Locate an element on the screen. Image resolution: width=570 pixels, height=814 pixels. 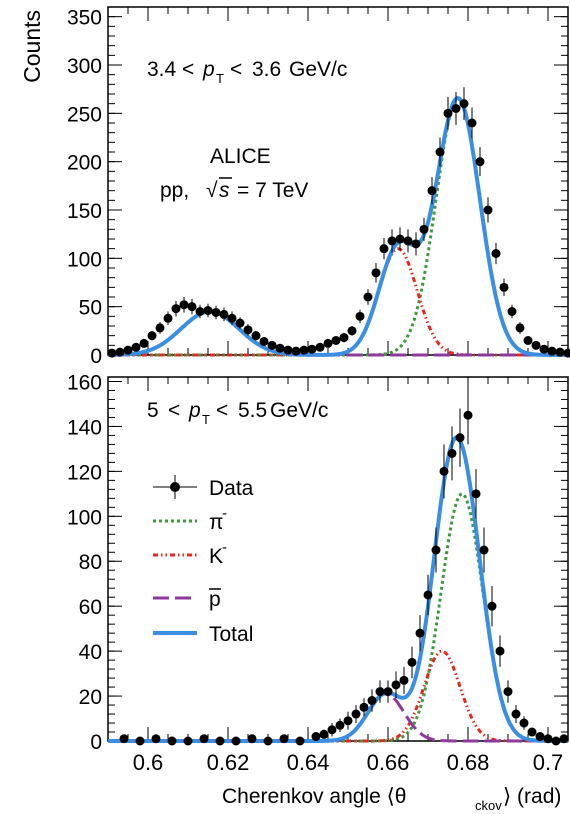
y-tick-label: 40 is located at coordinates (90, 652).